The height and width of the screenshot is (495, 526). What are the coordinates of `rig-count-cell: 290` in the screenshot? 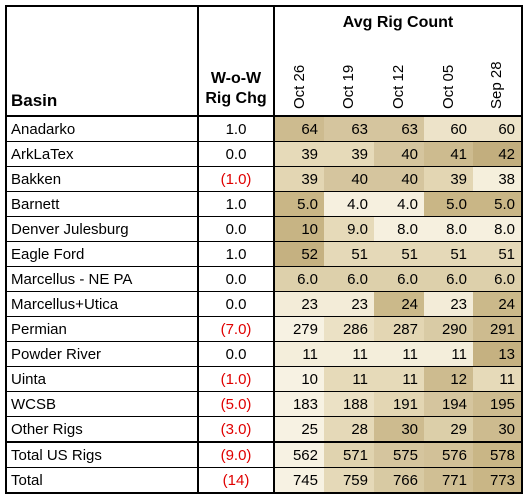 It's located at (448, 329).